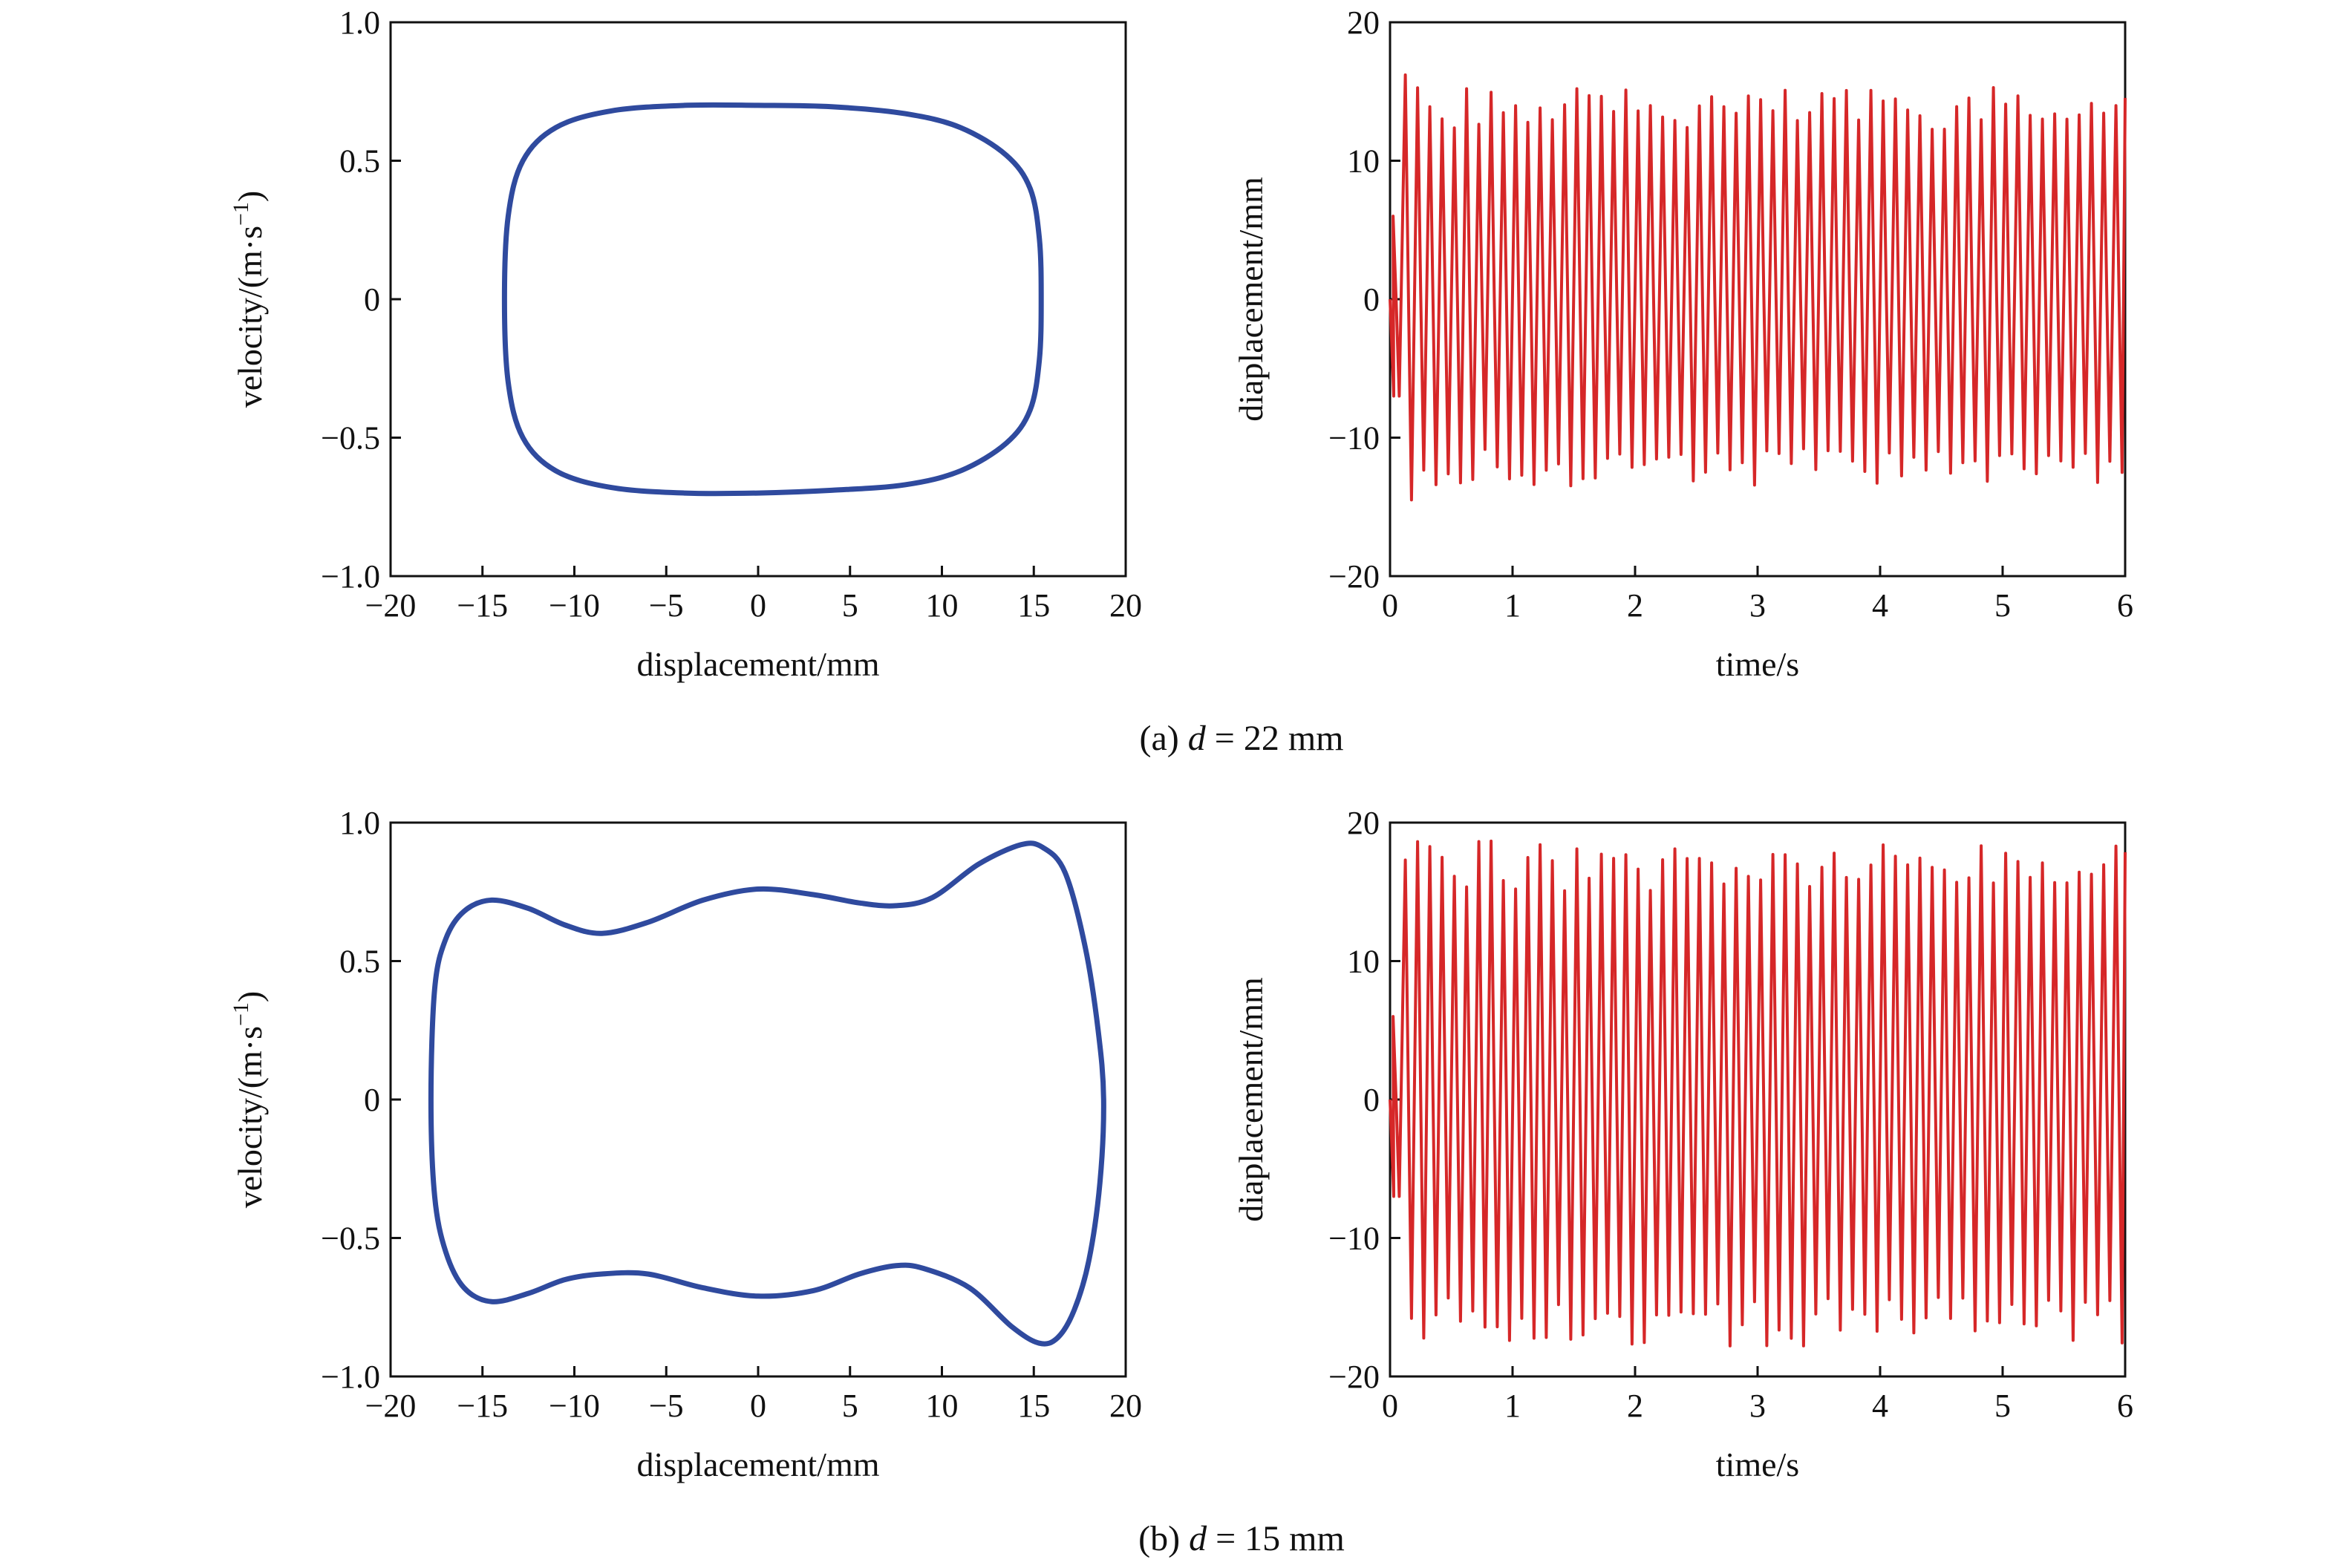 The height and width of the screenshot is (1568, 2339). What do you see at coordinates (1241, 1538) in the screenshot?
I see `caption-b: (b) d = 15 mm` at bounding box center [1241, 1538].